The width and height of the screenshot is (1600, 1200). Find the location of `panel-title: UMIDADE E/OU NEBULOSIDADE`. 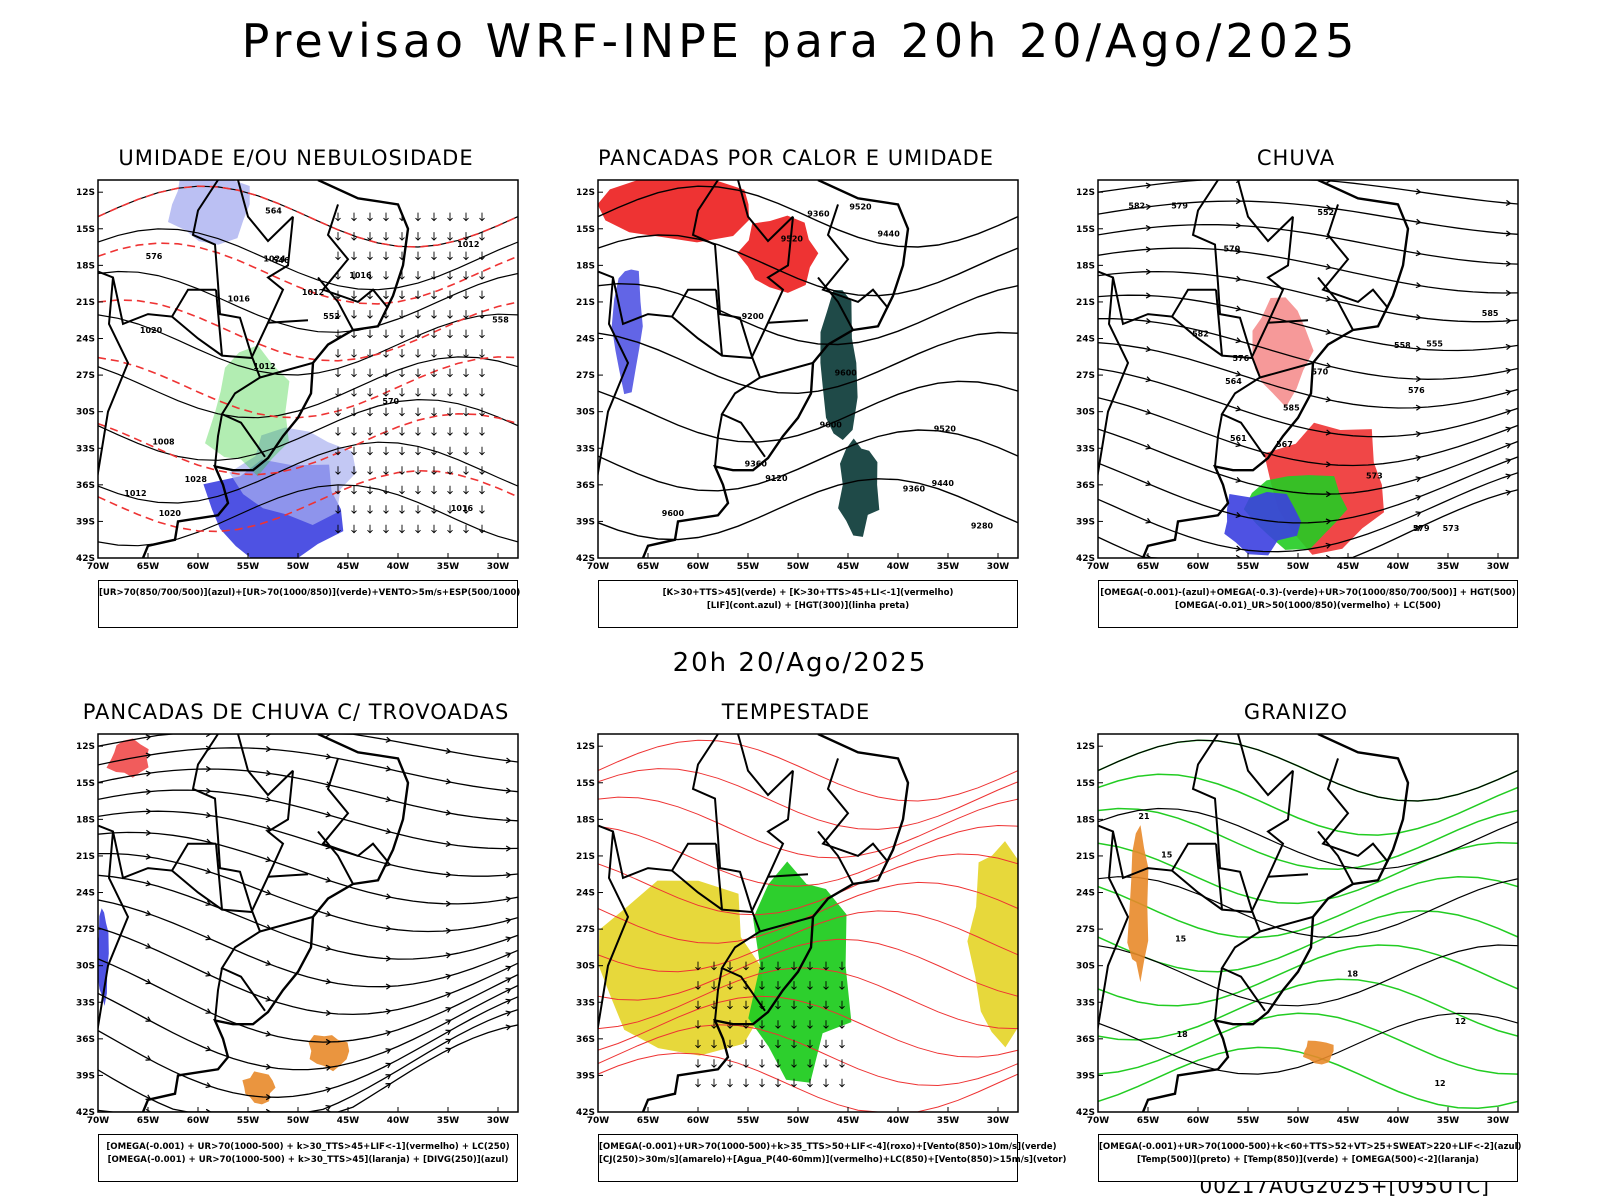

panel-title: UMIDADE E/OU NEBULOSIDADE is located at coordinates (296, 158).